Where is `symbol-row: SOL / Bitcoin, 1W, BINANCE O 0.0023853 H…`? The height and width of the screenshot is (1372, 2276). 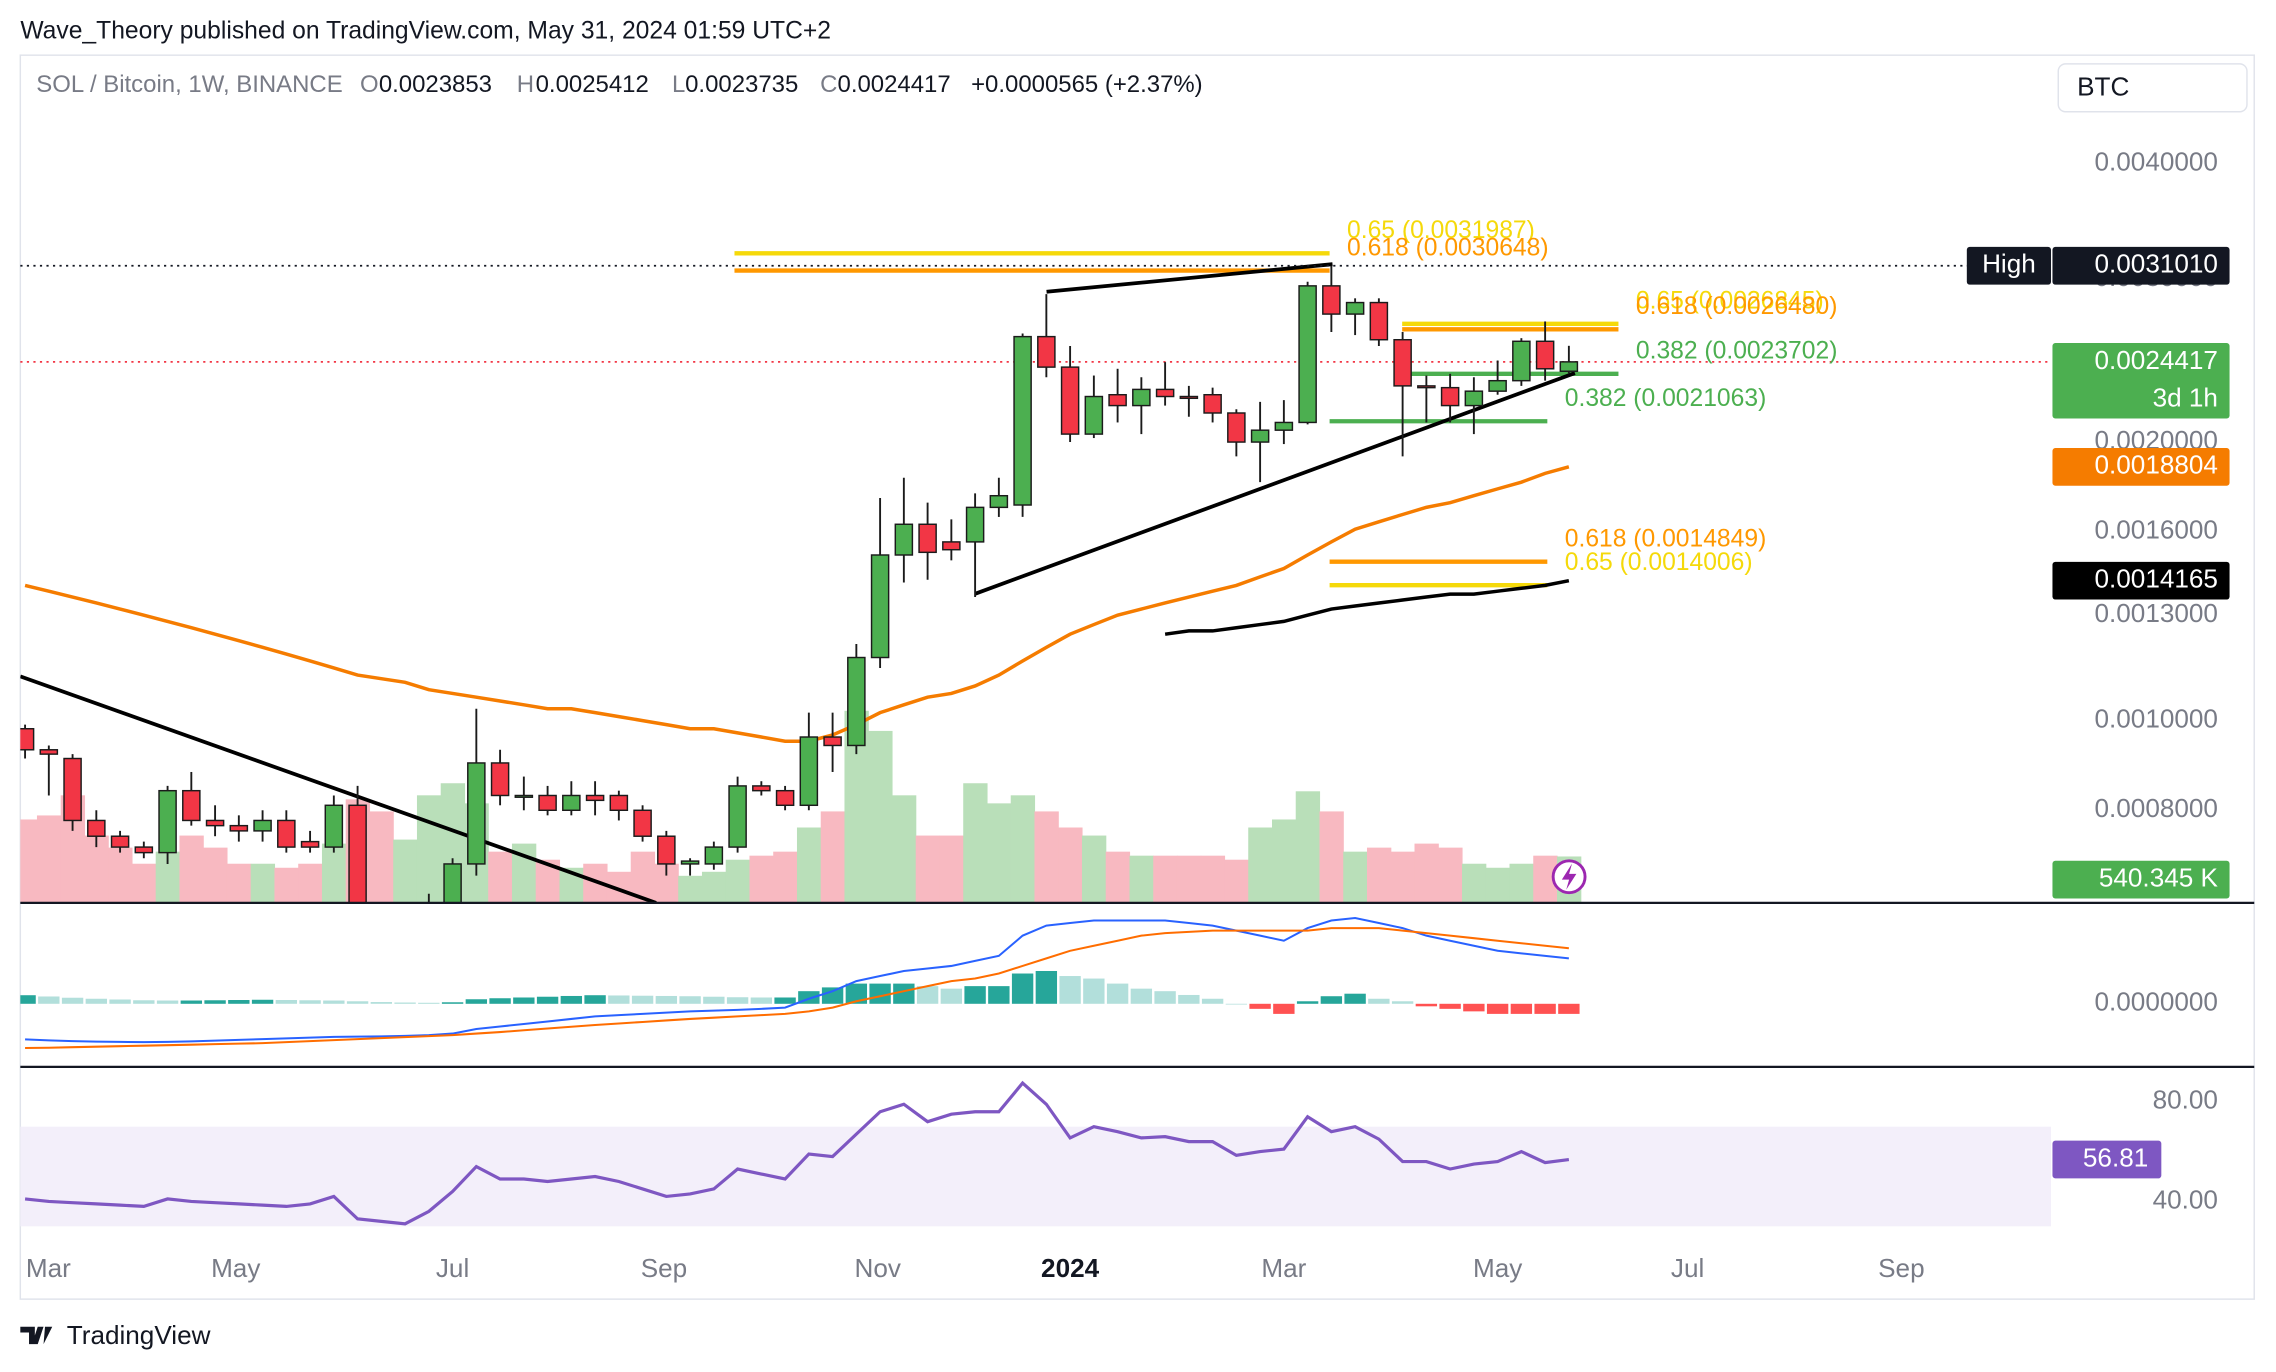 symbol-row: SOL / Bitcoin, 1W, BINANCE O 0.0023853 H… is located at coordinates (619, 84).